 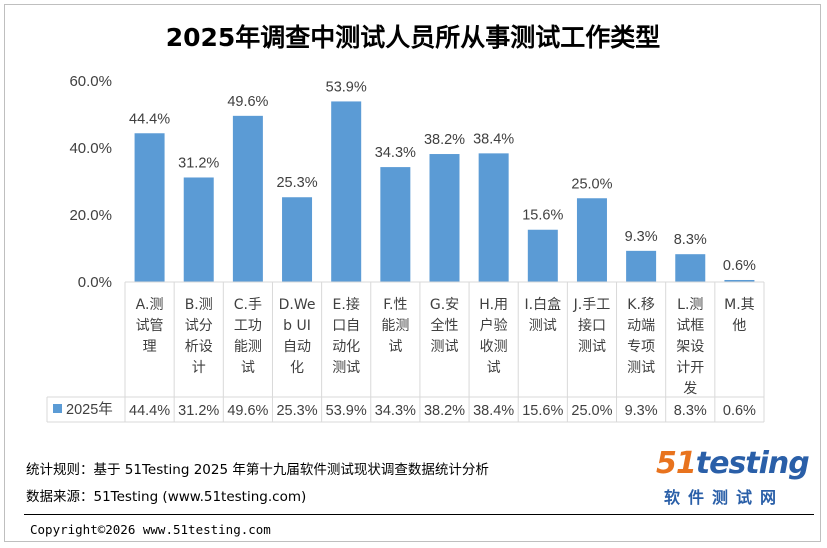 What do you see at coordinates (199, 336) in the screenshot?
I see `category-label: B.测试分析设计` at bounding box center [199, 336].